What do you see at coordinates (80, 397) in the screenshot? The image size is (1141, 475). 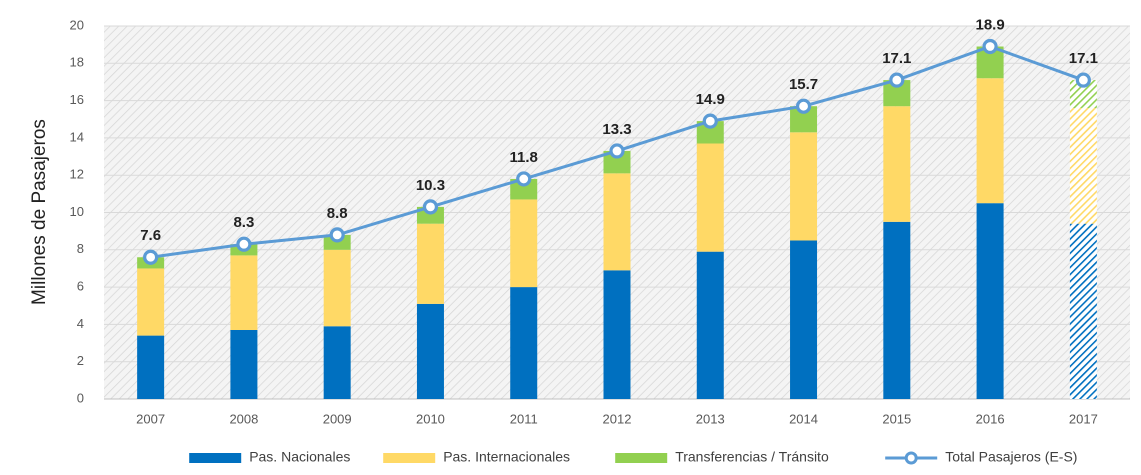 I see `y-tick-label: 0` at bounding box center [80, 397].